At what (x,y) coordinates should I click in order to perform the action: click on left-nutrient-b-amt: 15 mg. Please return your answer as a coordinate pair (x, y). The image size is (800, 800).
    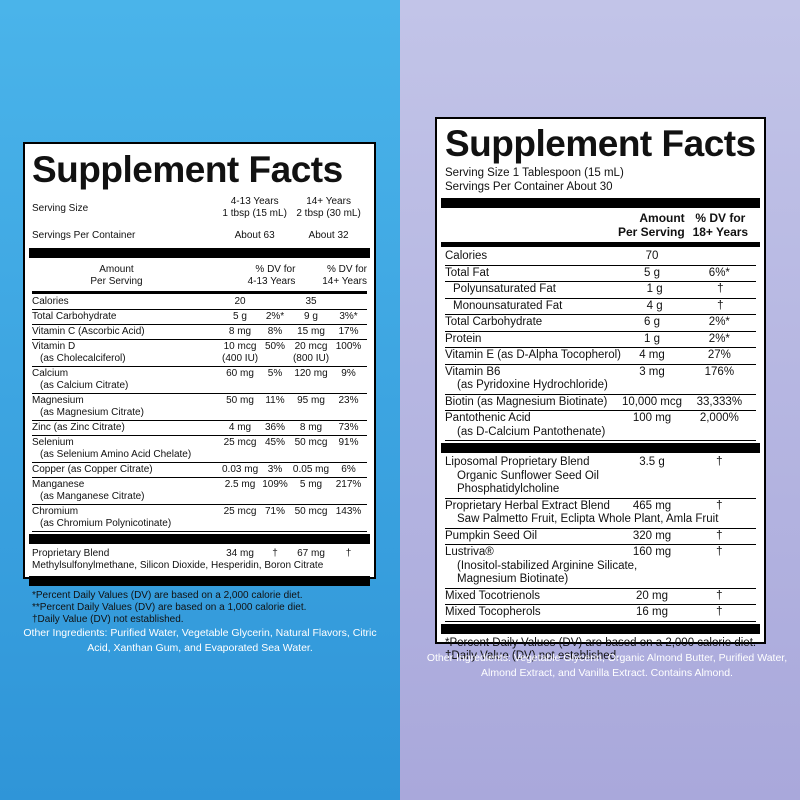
    Looking at the image, I should click on (311, 332).